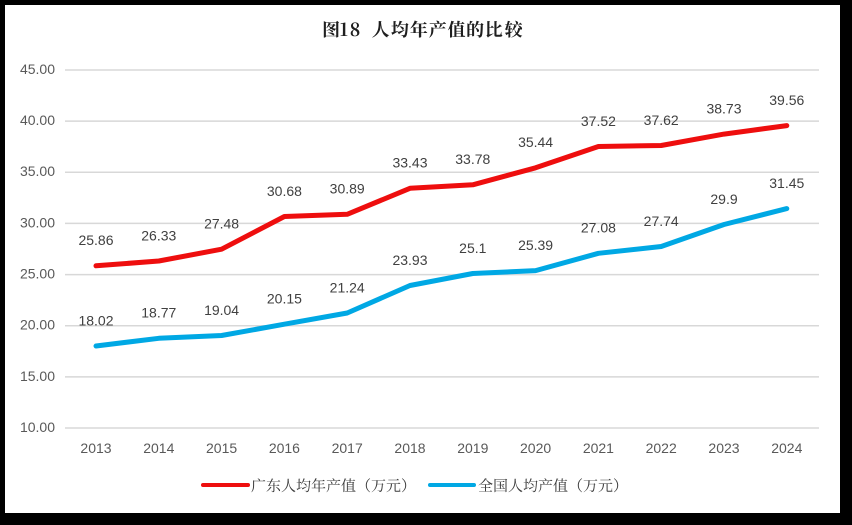 Image resolution: width=852 pixels, height=525 pixels. What do you see at coordinates (786, 100) in the screenshot?
I see `svg-text: 39.56` at bounding box center [786, 100].